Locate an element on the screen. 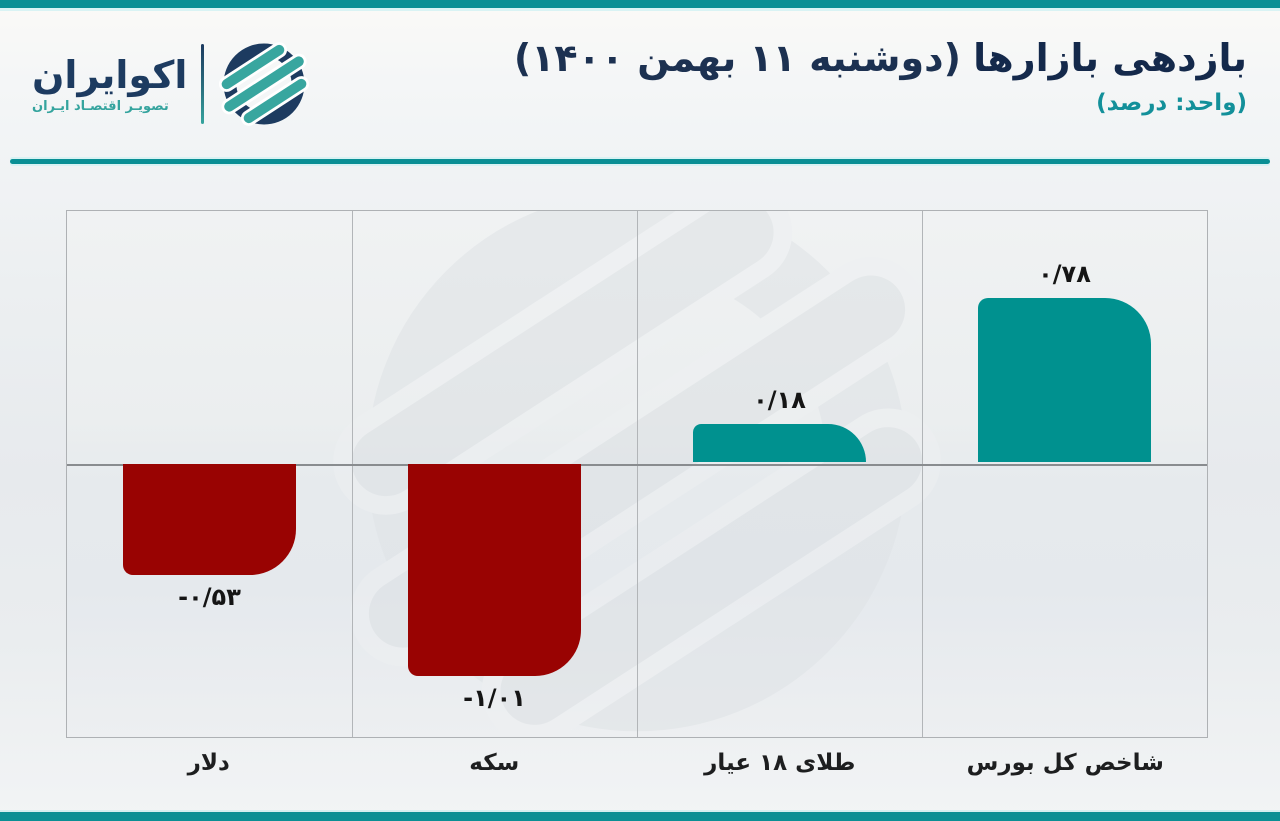 Image resolution: width=1280 pixels, height=821 pixels. page-title: بازدهی بازارها (دوشنبه ۱۱ بهمن ۱۴۰۰) is located at coordinates (880, 59).